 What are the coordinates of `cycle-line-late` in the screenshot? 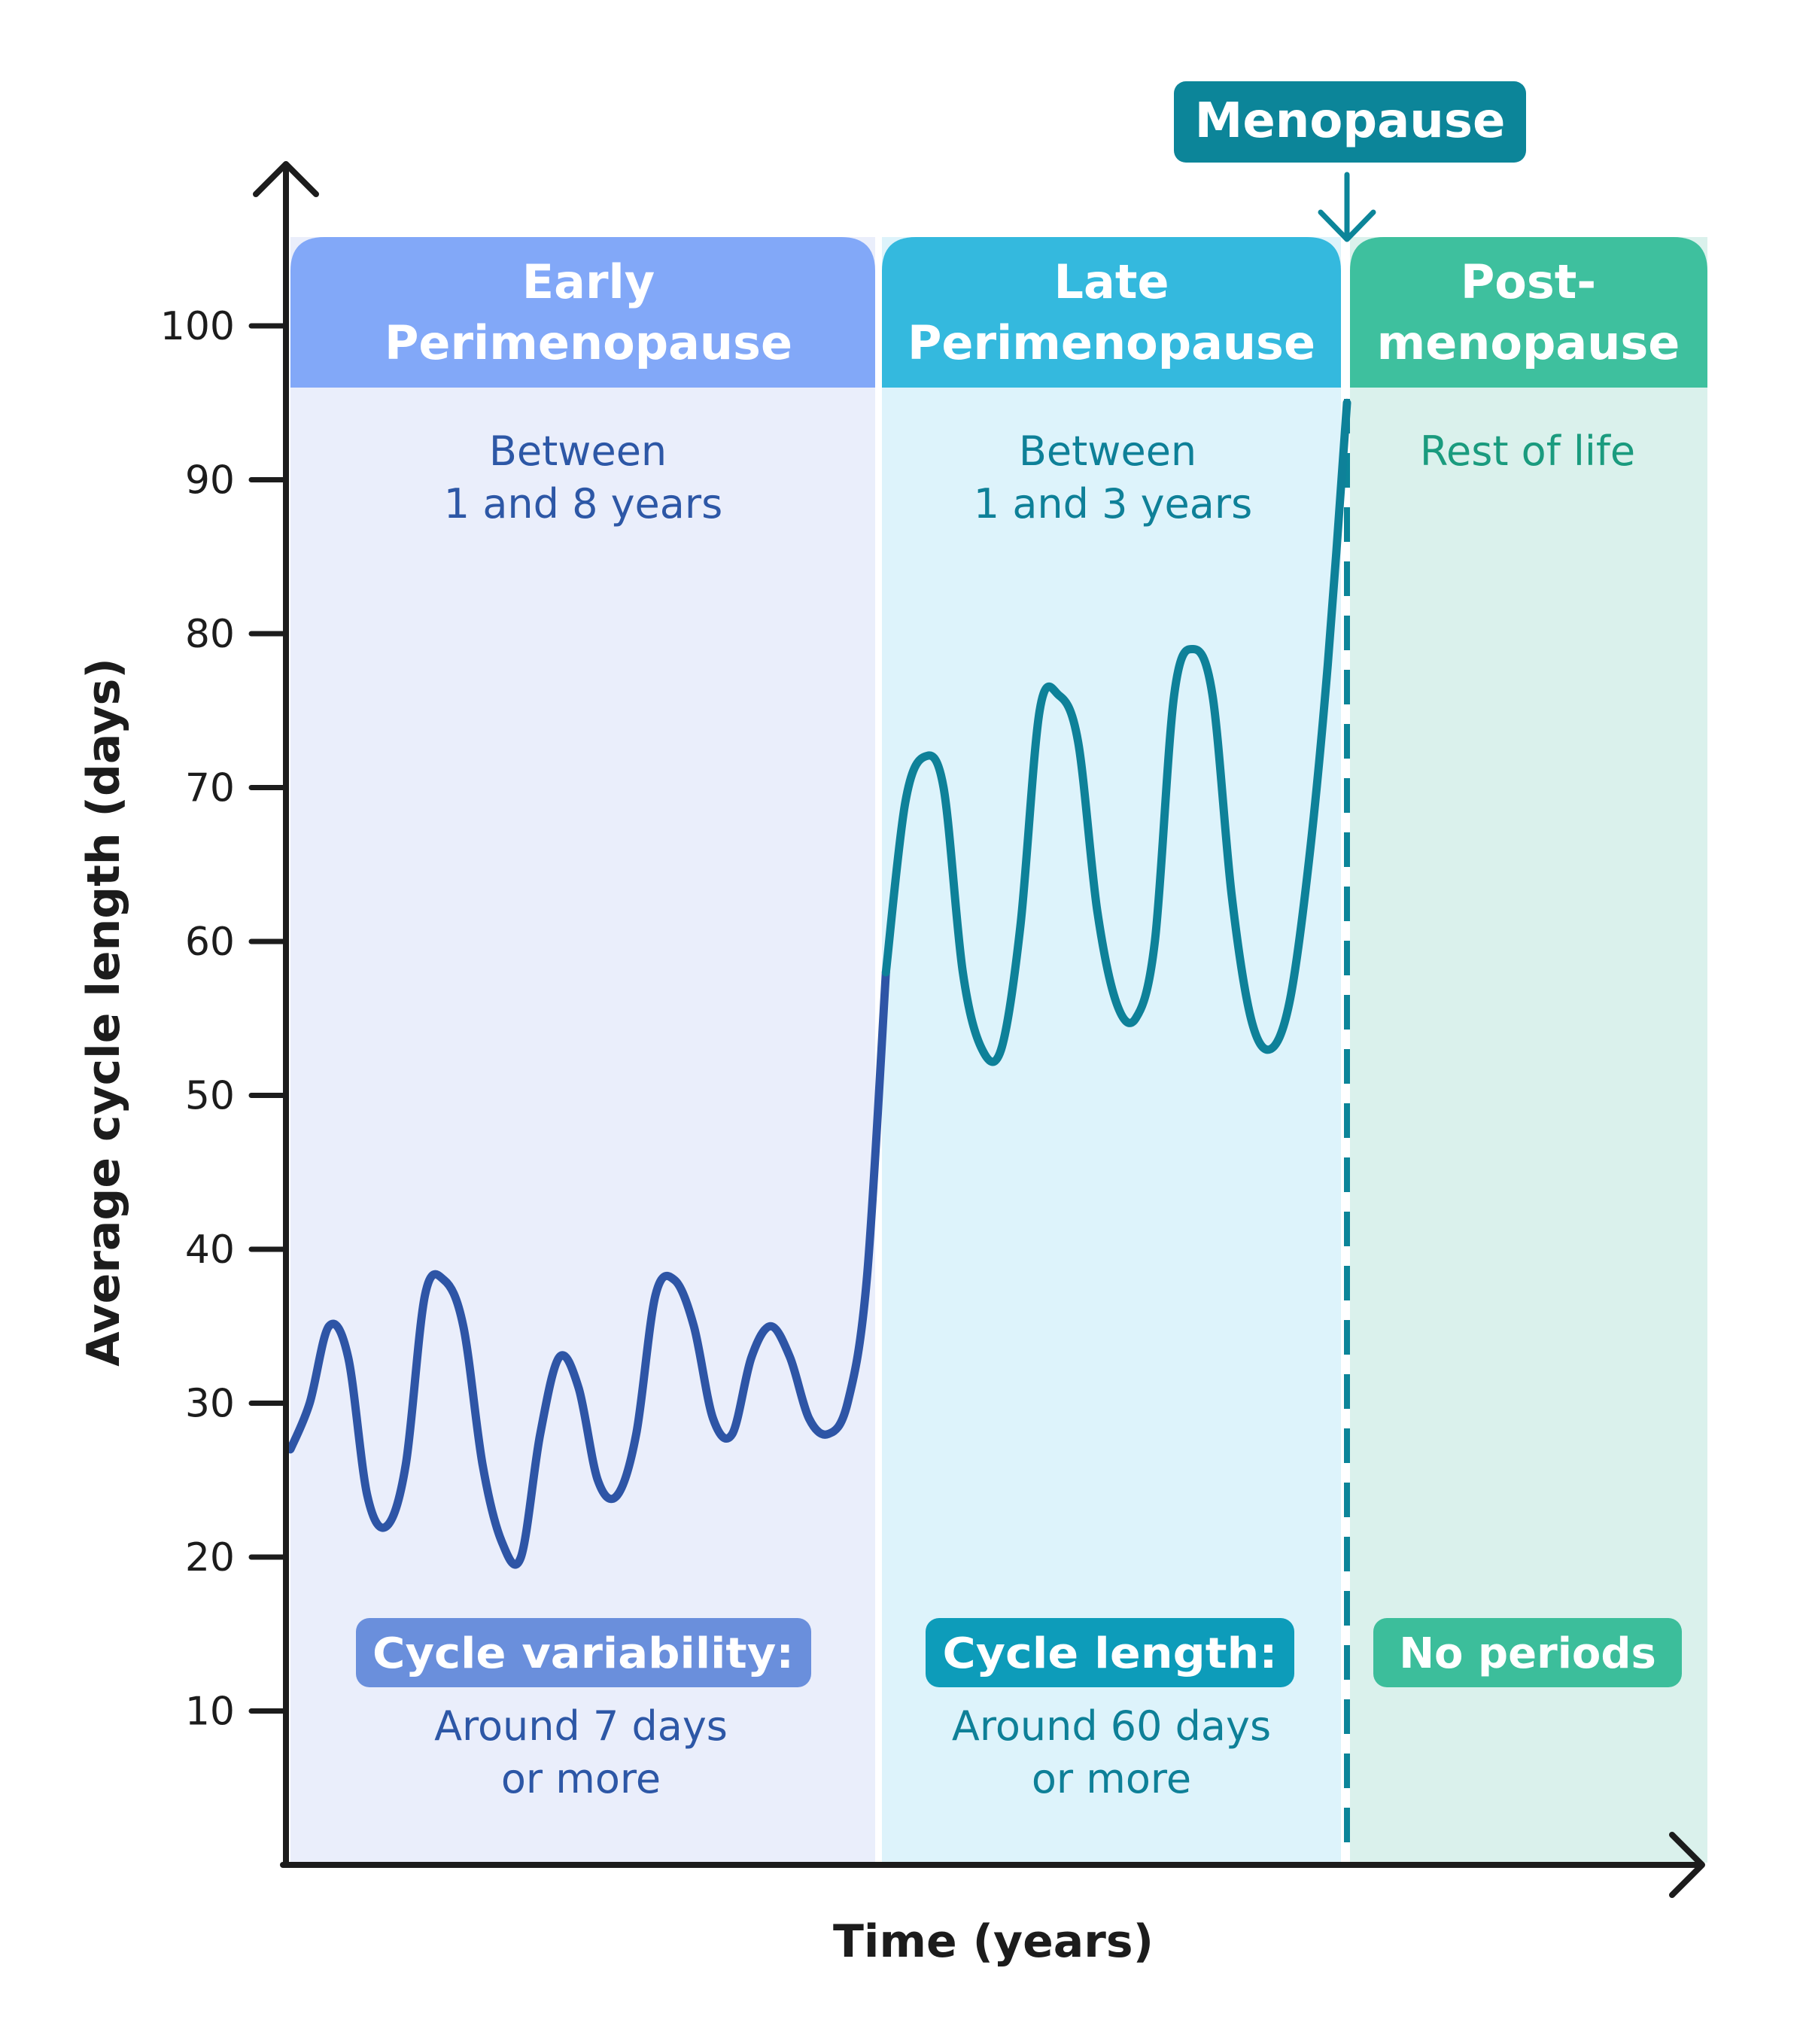 It's located at (1116, 732).